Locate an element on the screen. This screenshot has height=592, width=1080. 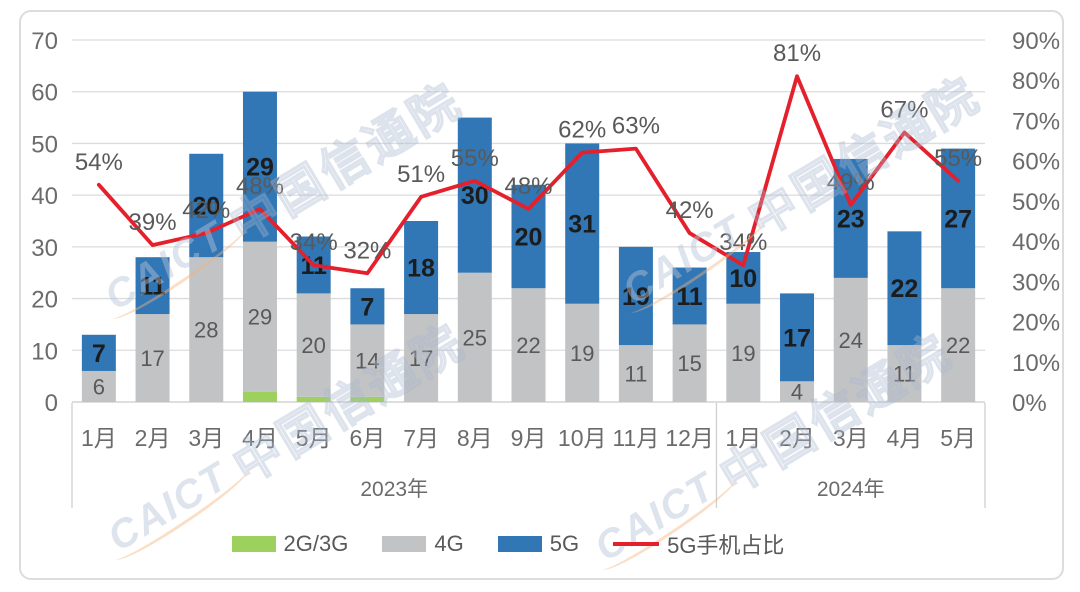
category-group-labels: 2023年 2024年 is located at coordinates (622, 489).